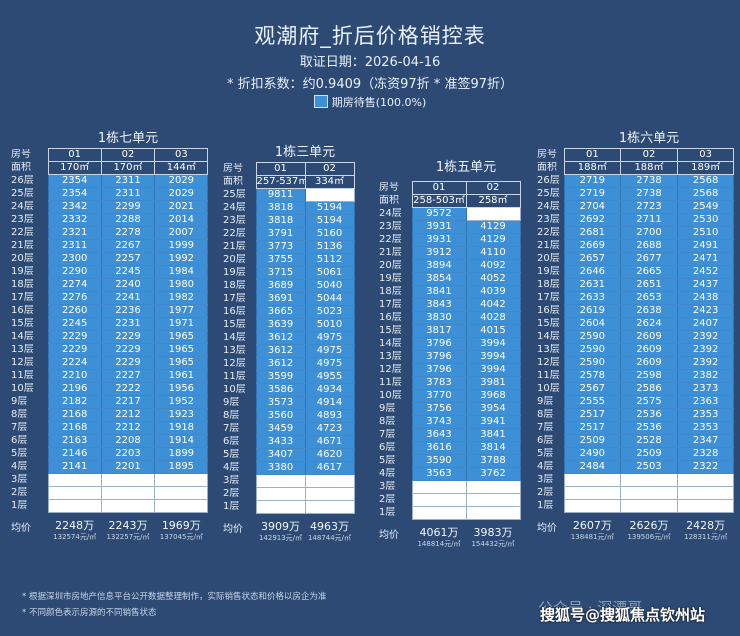  What do you see at coordinates (329, 234) in the screenshot?
I see `unit-price-cell: 5160` at bounding box center [329, 234].